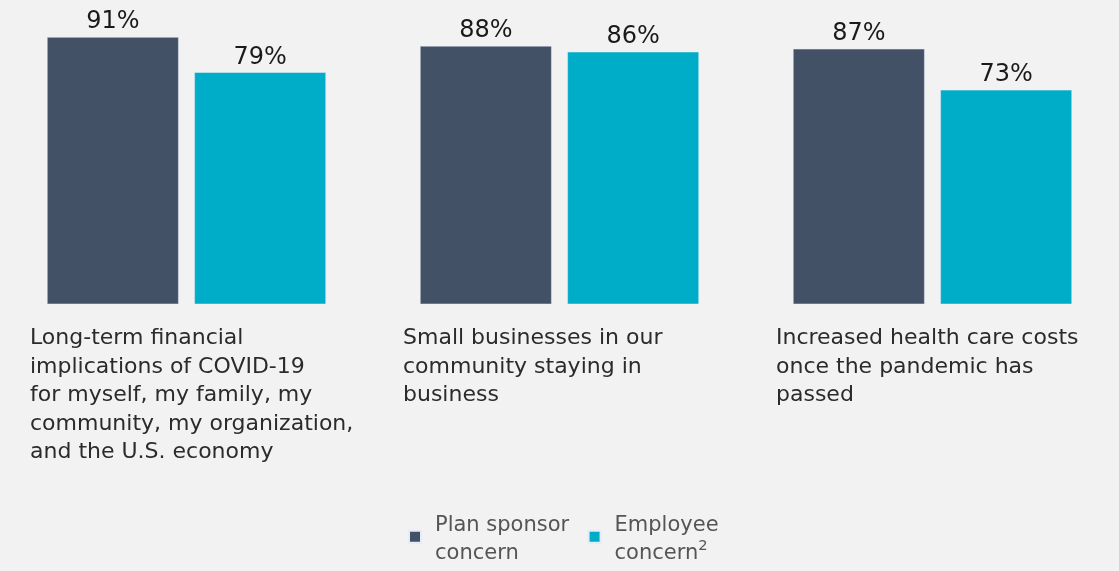 Image resolution: width=1119 pixels, height=571 pixels. Describe the element at coordinates (113, 20) in the screenshot. I see `data-label: 91%` at that location.